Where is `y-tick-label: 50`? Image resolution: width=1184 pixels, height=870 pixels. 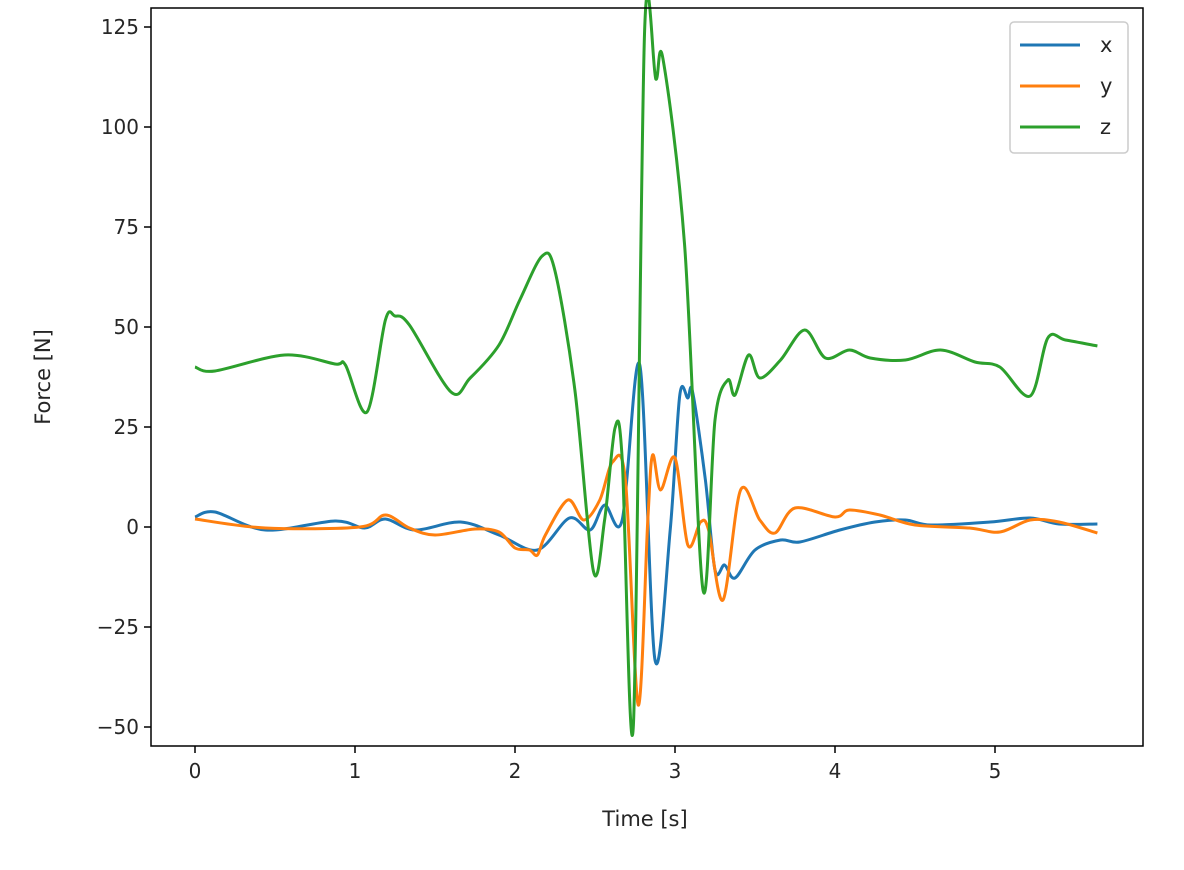 y-tick-label: 50 is located at coordinates (126, 327).